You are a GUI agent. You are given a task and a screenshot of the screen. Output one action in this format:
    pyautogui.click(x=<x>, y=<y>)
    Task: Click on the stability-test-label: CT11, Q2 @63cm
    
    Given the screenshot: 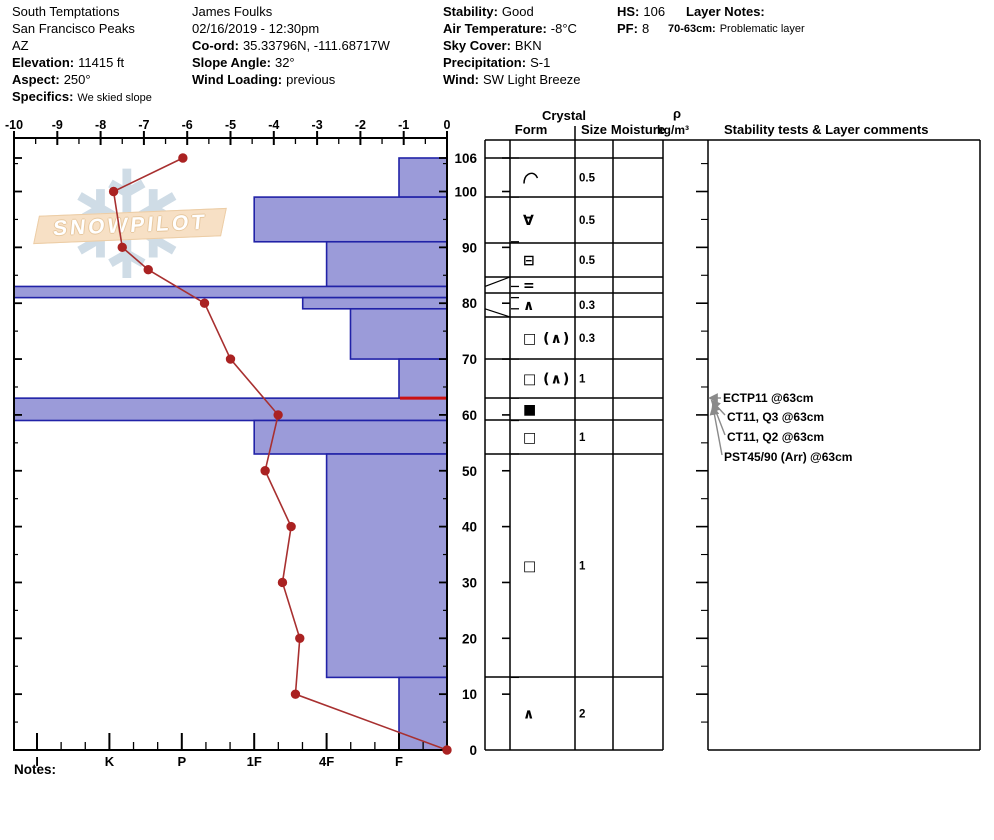 What is the action you would take?
    pyautogui.click(x=775, y=437)
    